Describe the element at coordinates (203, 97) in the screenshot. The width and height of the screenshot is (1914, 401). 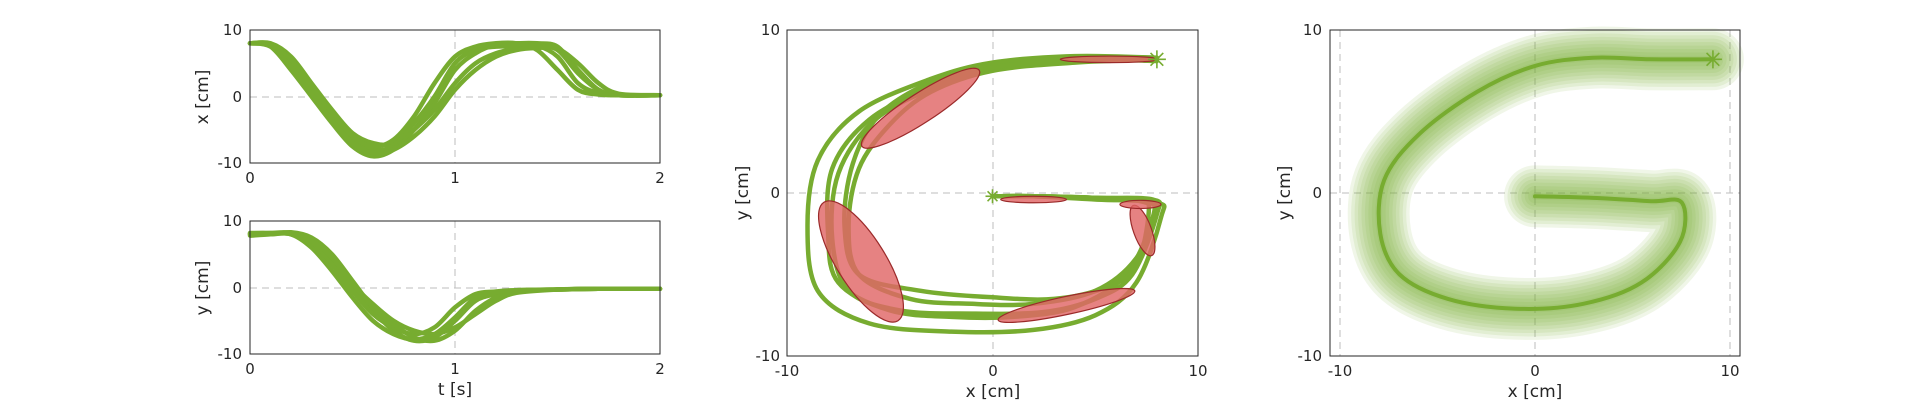
I see `y-axis-label: x [cm]` at that location.